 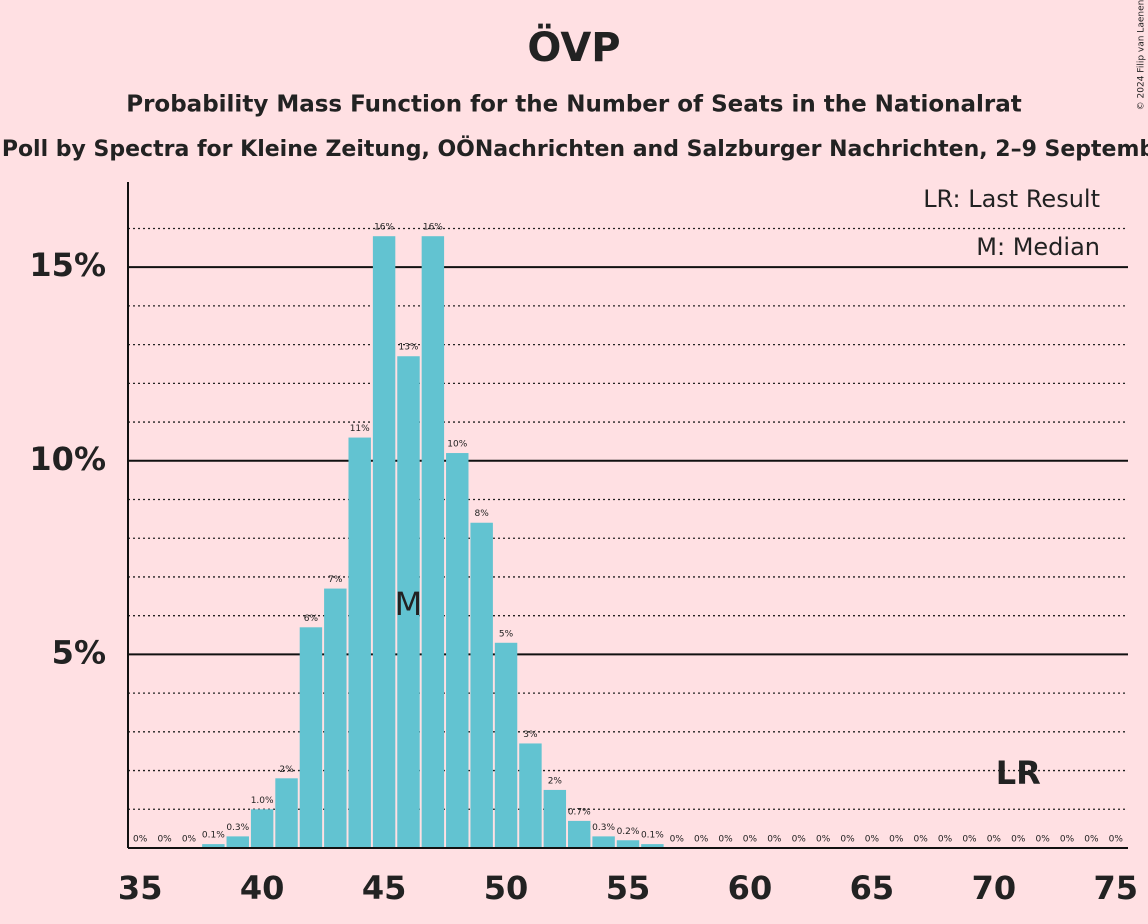 What do you see at coordinates (79, 652) in the screenshot?
I see `y-tick-label: 5%` at bounding box center [79, 652].